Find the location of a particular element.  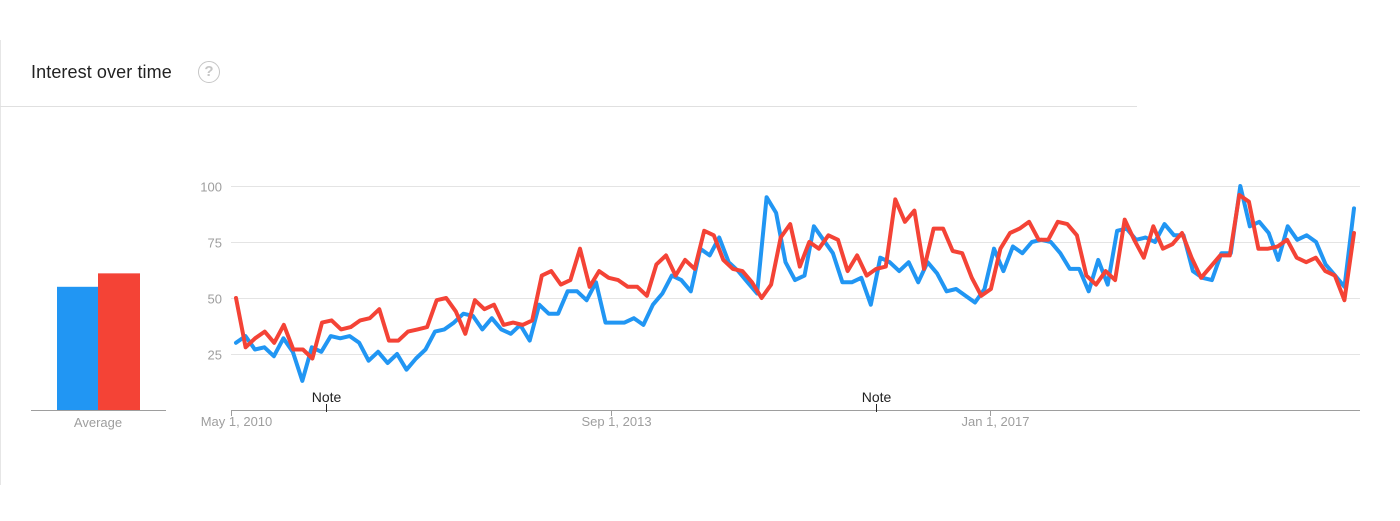

y-axis-ticks: 25 50 75 100 is located at coordinates (211, 271).